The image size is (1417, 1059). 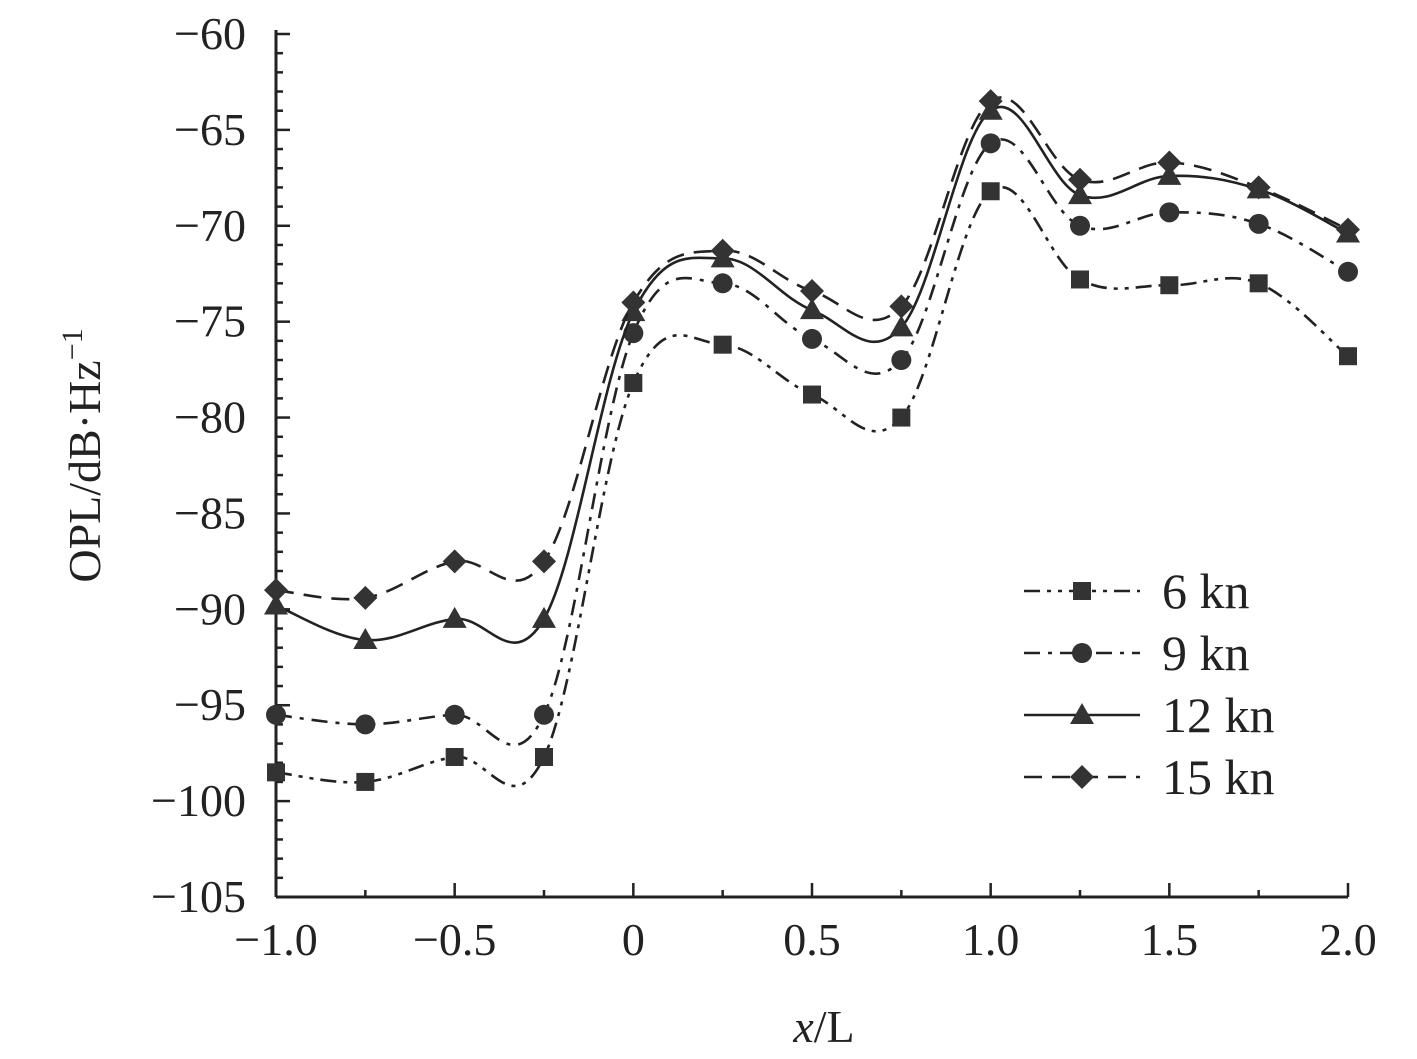 What do you see at coordinates (210, 512) in the screenshot?
I see `y-tick-label: −85` at bounding box center [210, 512].